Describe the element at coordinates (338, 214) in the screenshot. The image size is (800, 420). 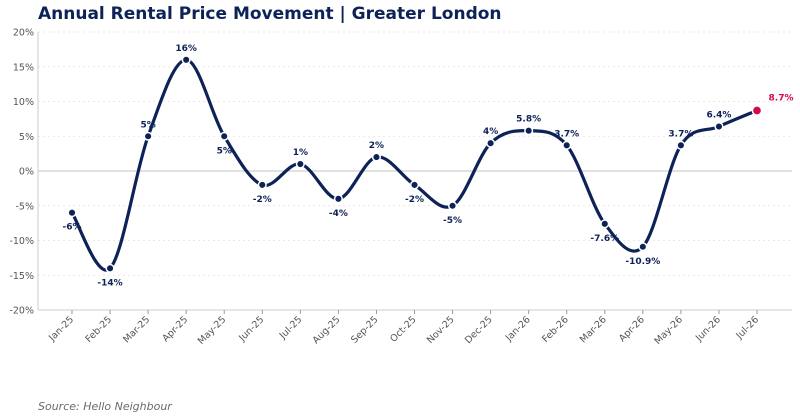
I see `data-label: -4%` at that location.